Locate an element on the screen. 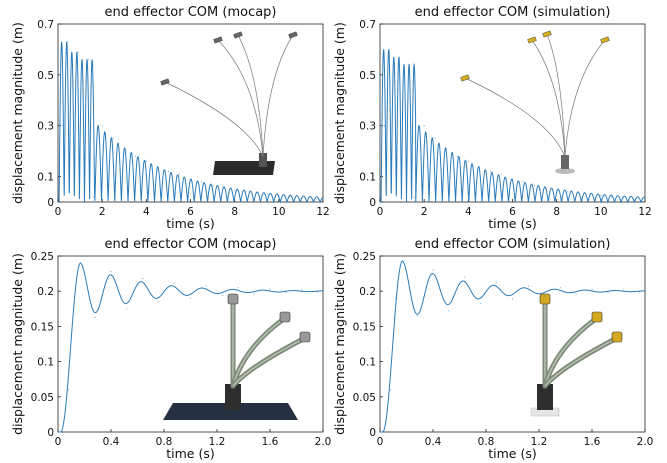  x-tick-label: 2.0 is located at coordinates (645, 442).